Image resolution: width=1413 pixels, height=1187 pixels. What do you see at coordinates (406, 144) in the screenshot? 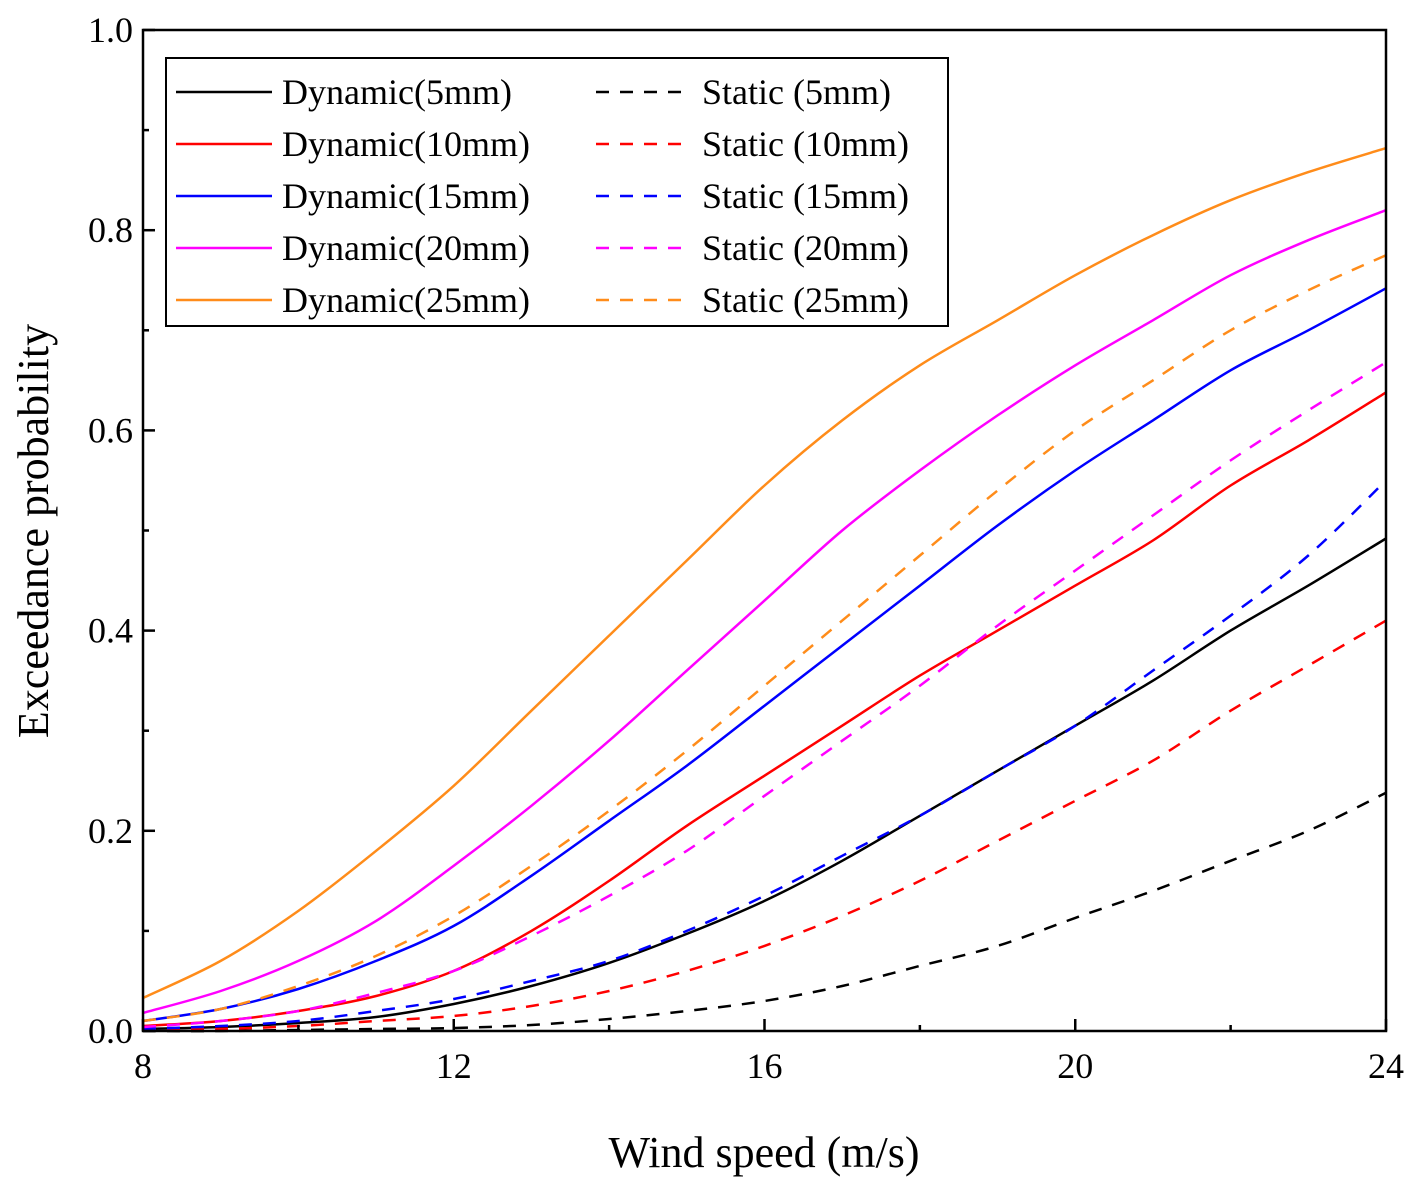
I see `legend-label: Dynamic(10mm)` at bounding box center [406, 144].